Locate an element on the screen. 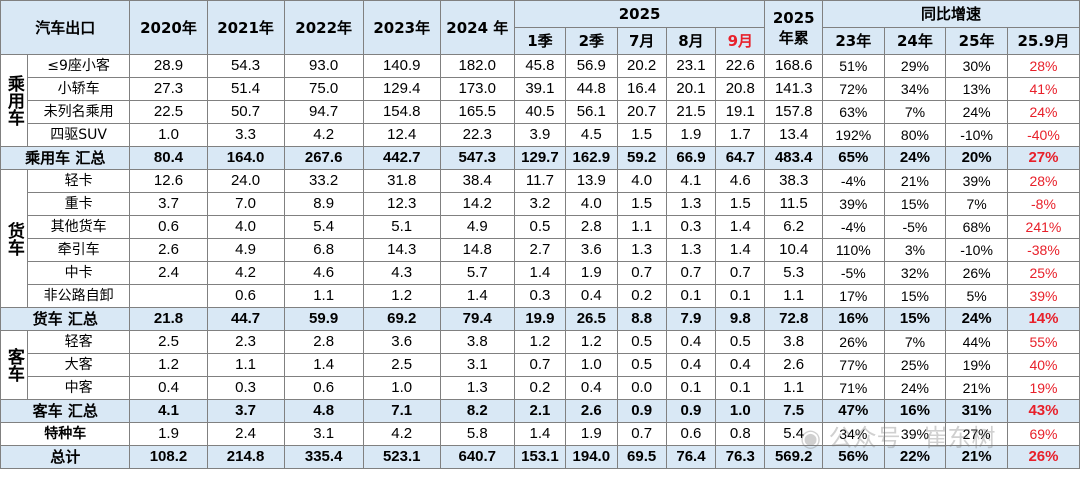  value-cell: 2.5 is located at coordinates (168, 342).